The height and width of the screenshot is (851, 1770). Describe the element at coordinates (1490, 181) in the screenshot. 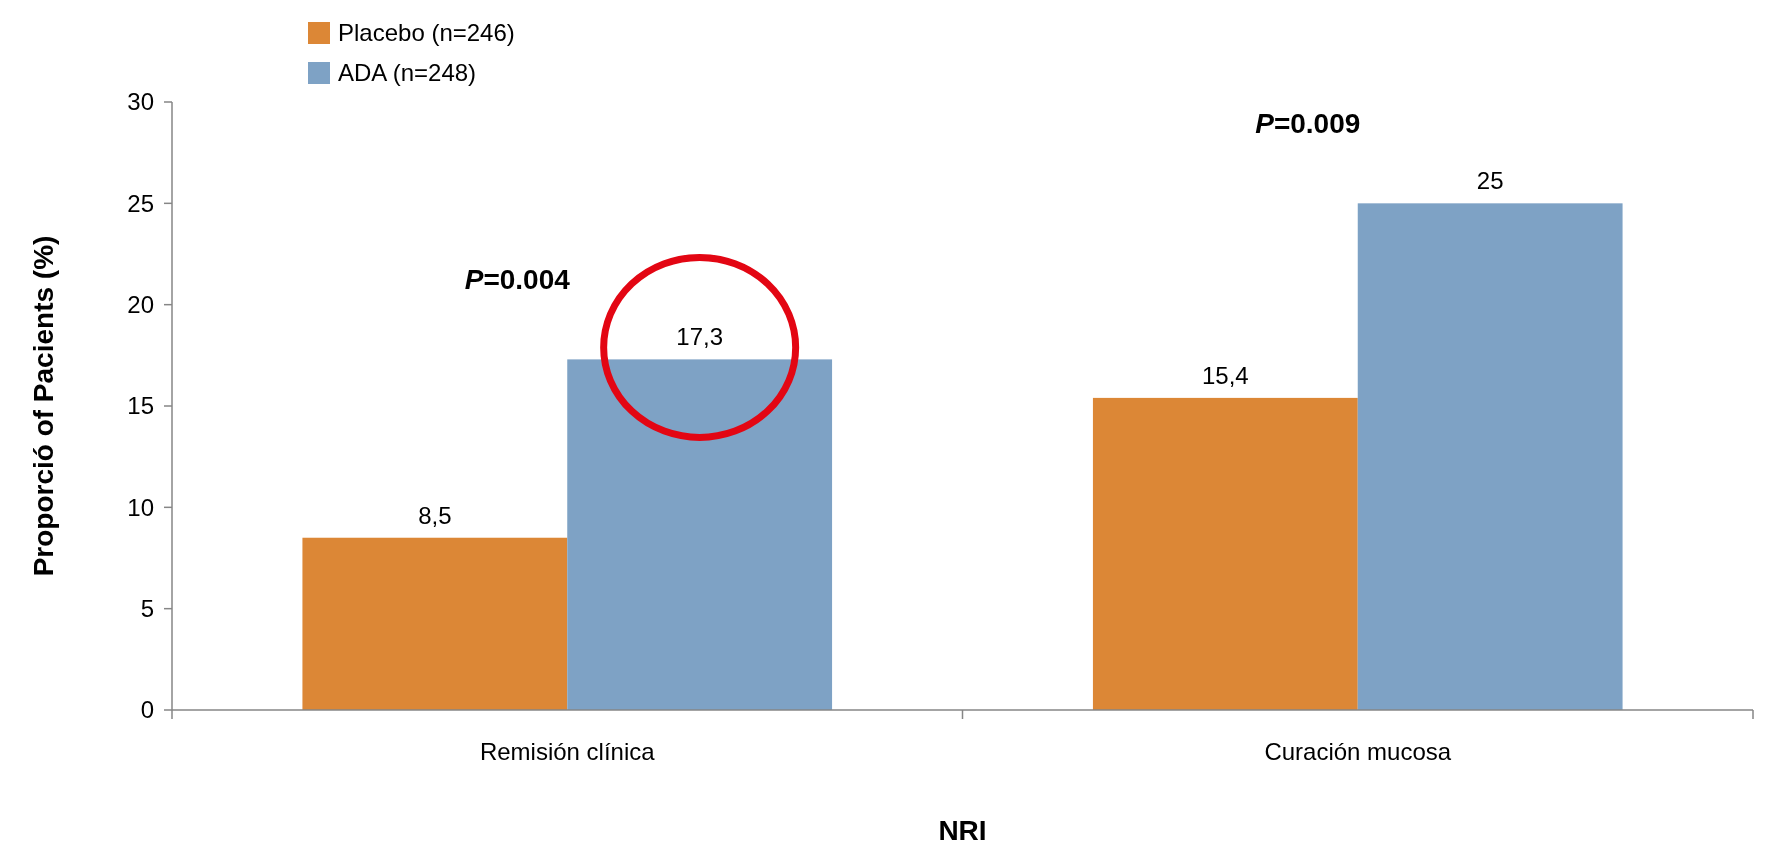

I see `data-label: 25` at that location.